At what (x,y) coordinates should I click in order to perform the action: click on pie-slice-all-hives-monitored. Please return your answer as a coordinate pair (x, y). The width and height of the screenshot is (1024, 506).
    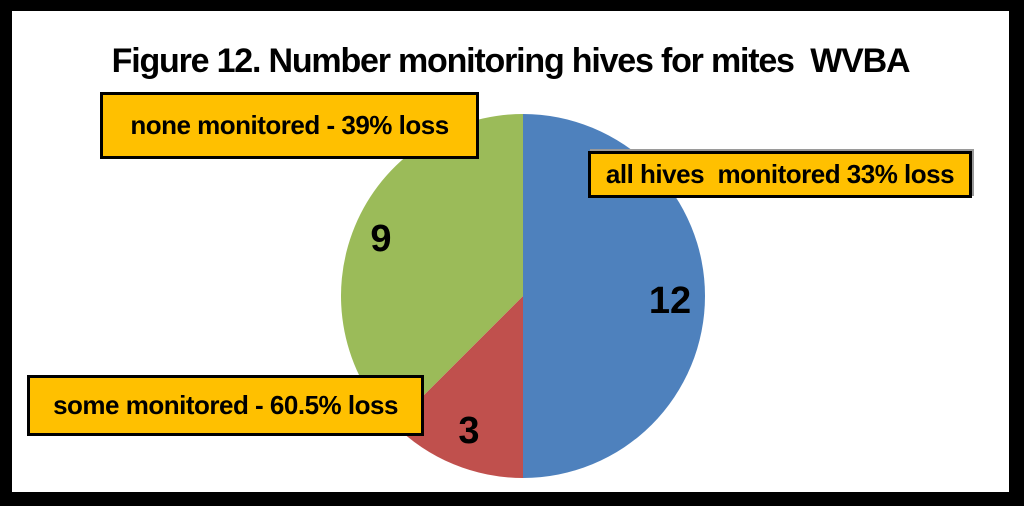
    Looking at the image, I should click on (614, 296).